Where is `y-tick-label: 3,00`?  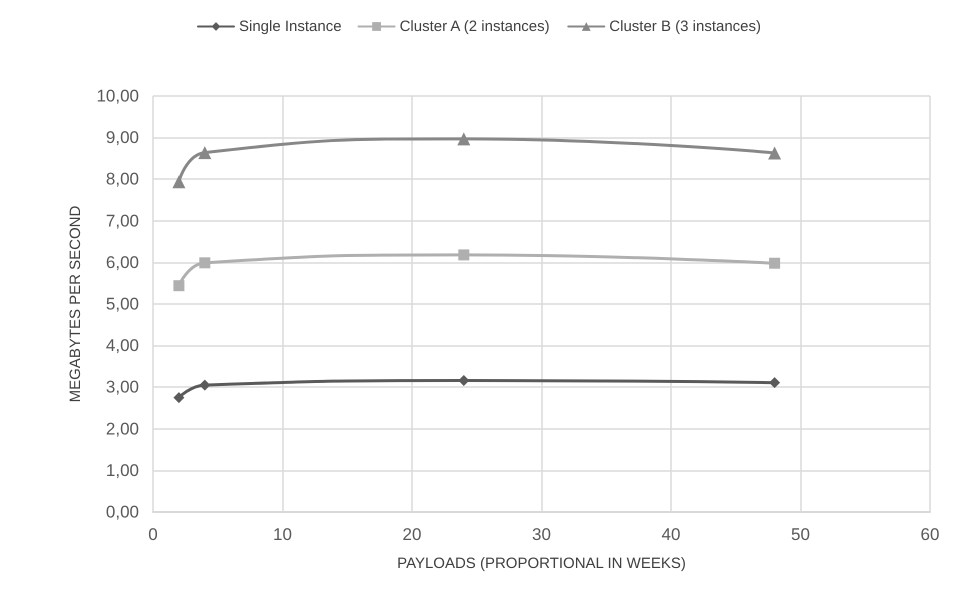
y-tick-label: 3,00 is located at coordinates (122, 387).